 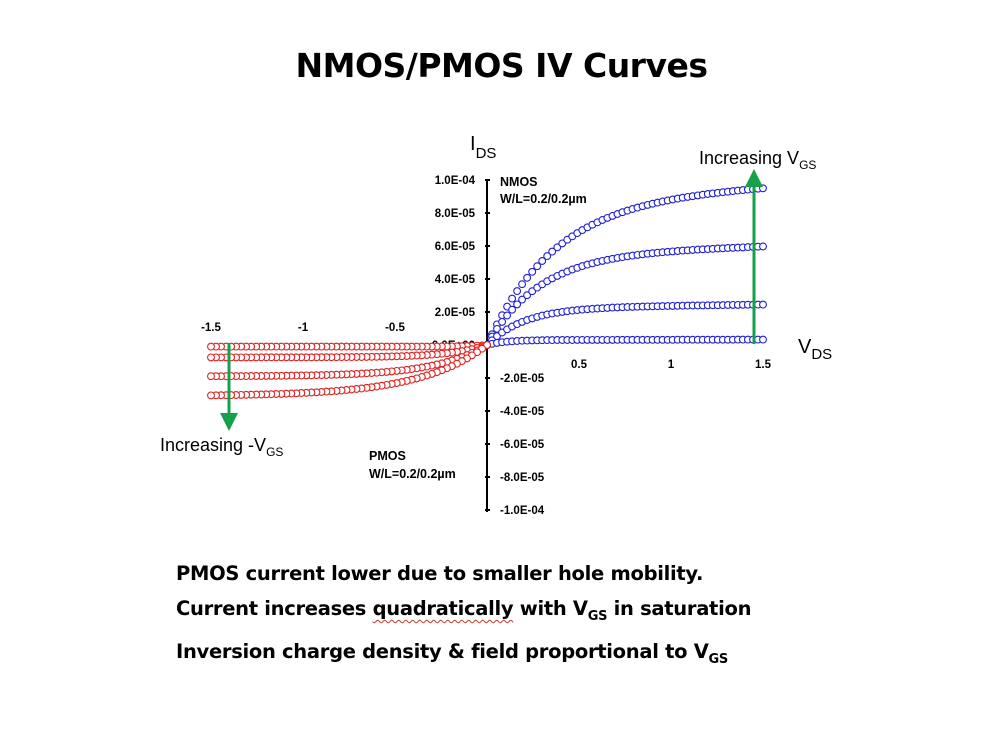 I want to click on x-tick-label: 1.5, so click(x=763, y=365).